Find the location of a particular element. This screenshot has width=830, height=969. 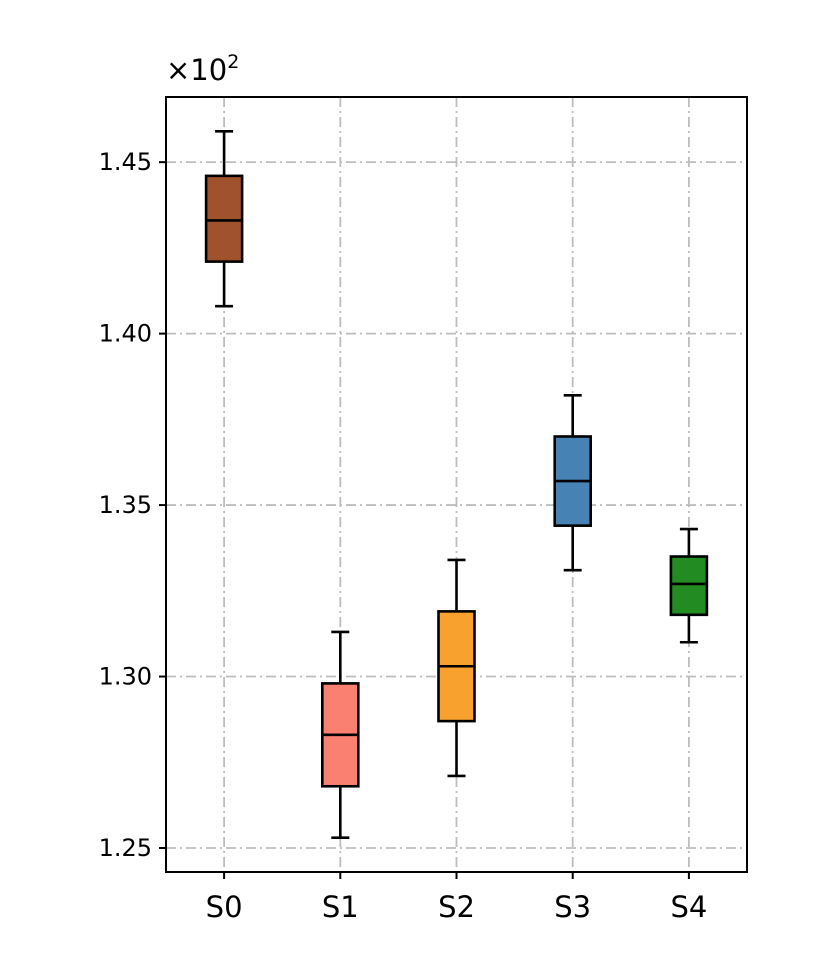

multiplier-exponent: 2 is located at coordinates (233, 62).